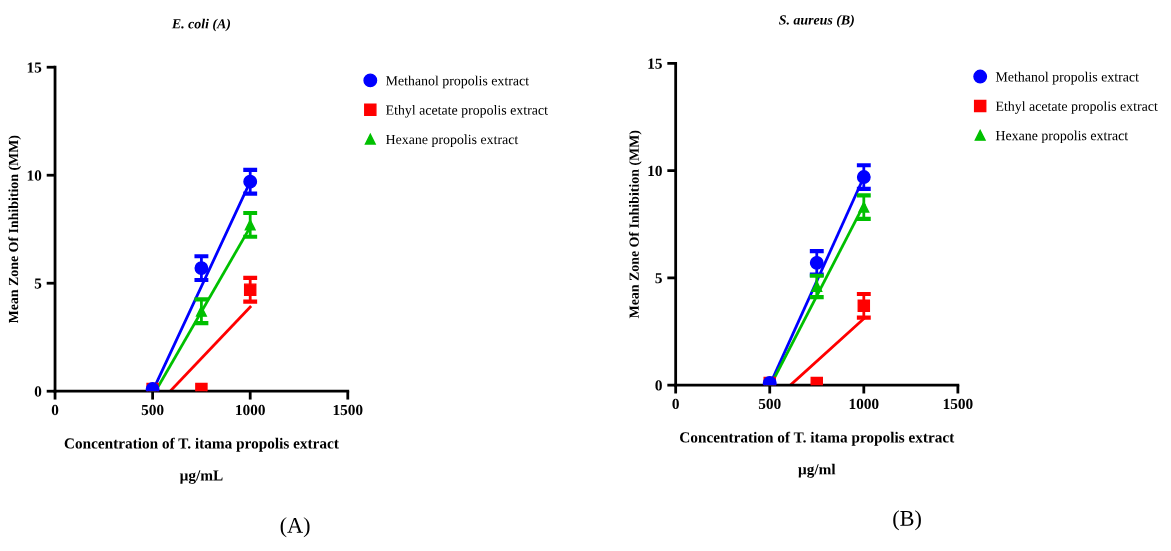 This screenshot has width=1171, height=551. Describe the element at coordinates (907, 520) in the screenshot. I see `text: (B)` at that location.